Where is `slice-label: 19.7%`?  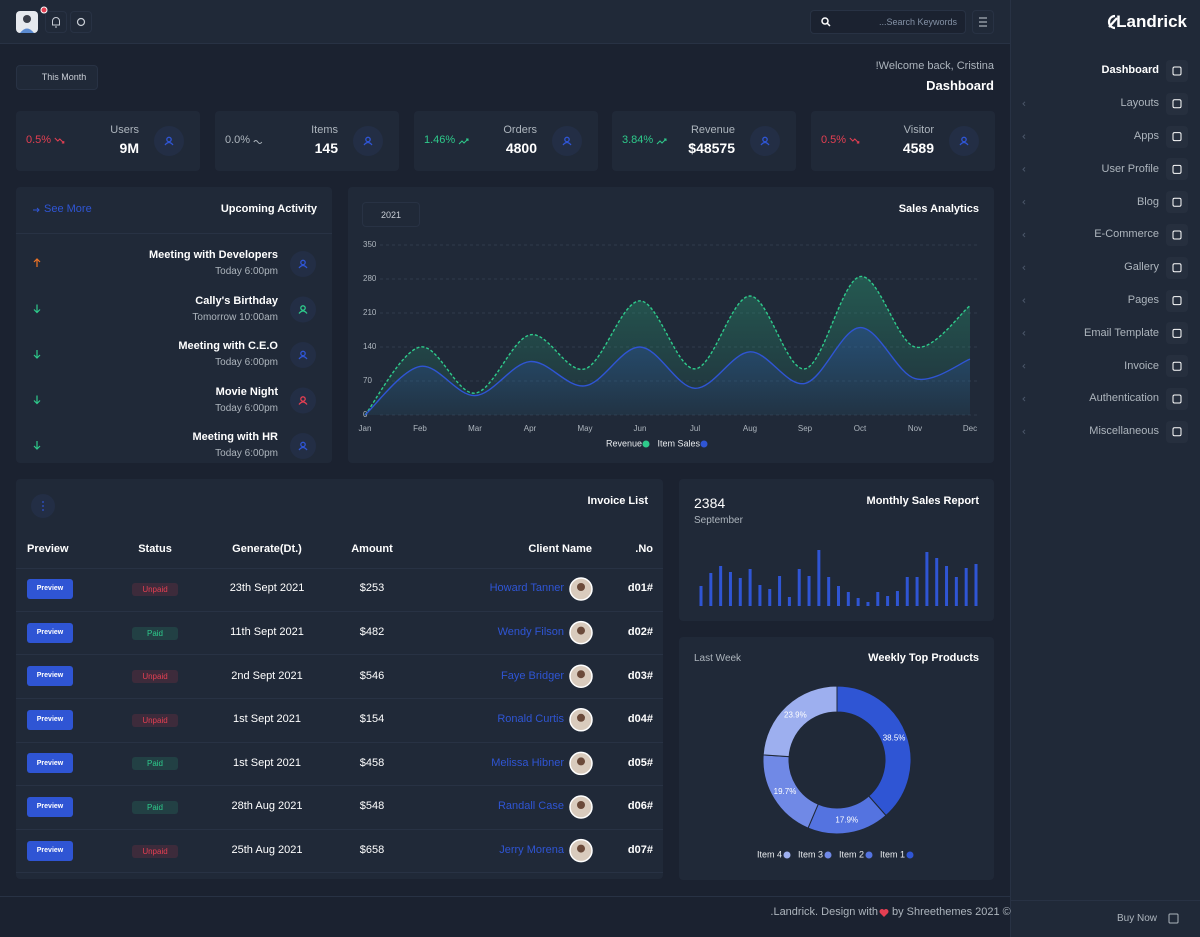
slice-label: 19.7% is located at coordinates (785, 791).